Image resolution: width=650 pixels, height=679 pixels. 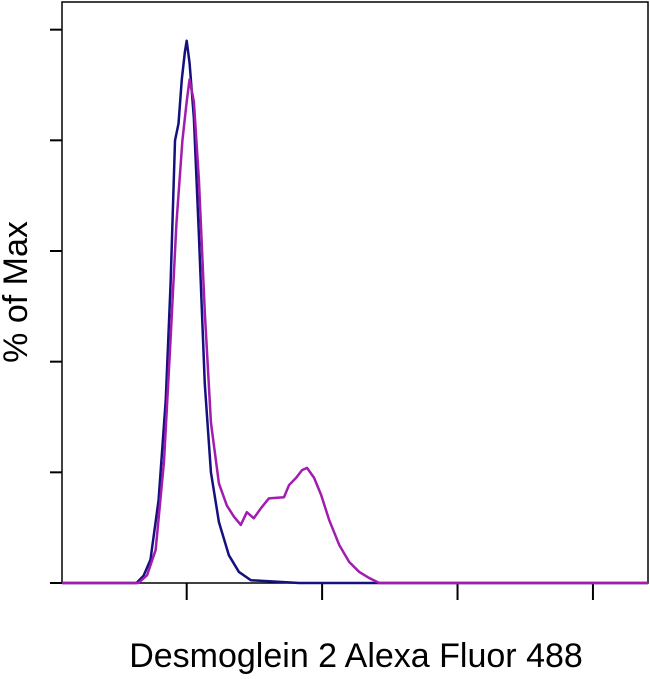 What do you see at coordinates (356, 656) in the screenshot?
I see `x-axis-title: Desmoglein 2 Alexa Fluor 488` at bounding box center [356, 656].